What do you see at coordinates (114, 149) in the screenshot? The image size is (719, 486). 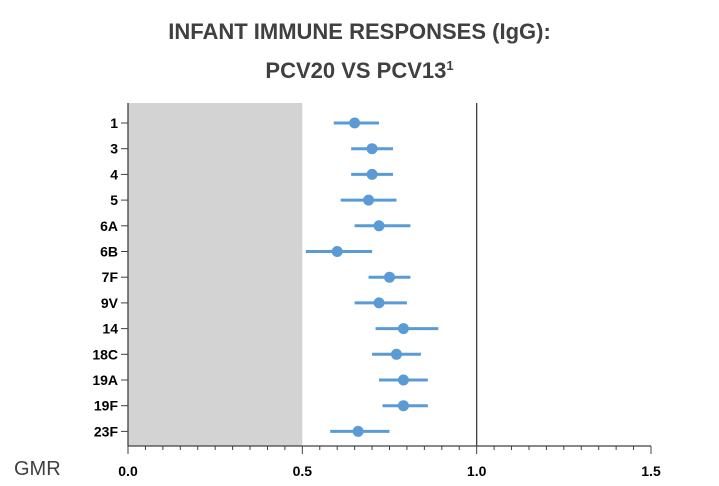 I see `y-tick-label: 3` at bounding box center [114, 149].